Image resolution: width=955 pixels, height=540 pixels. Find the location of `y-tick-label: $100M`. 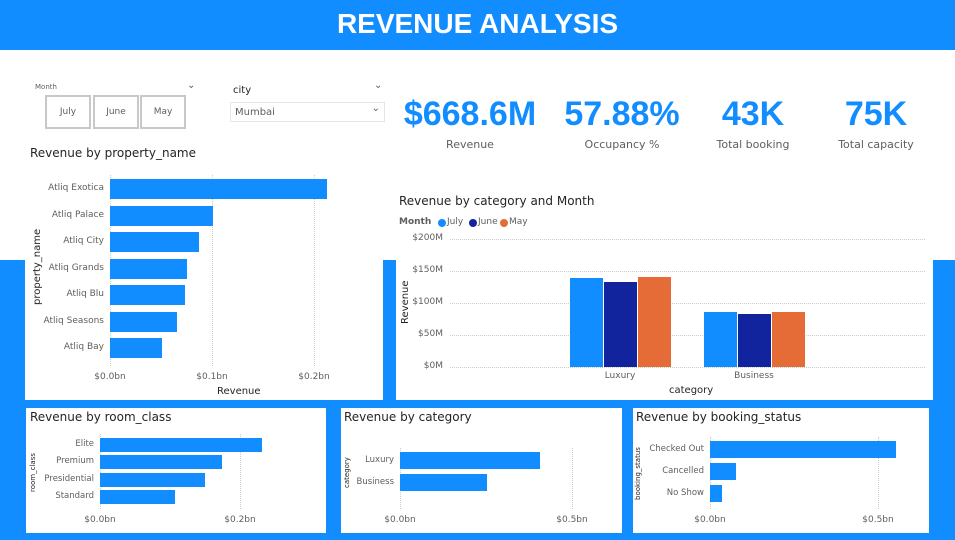

y-tick-label: $100M is located at coordinates (427, 302).